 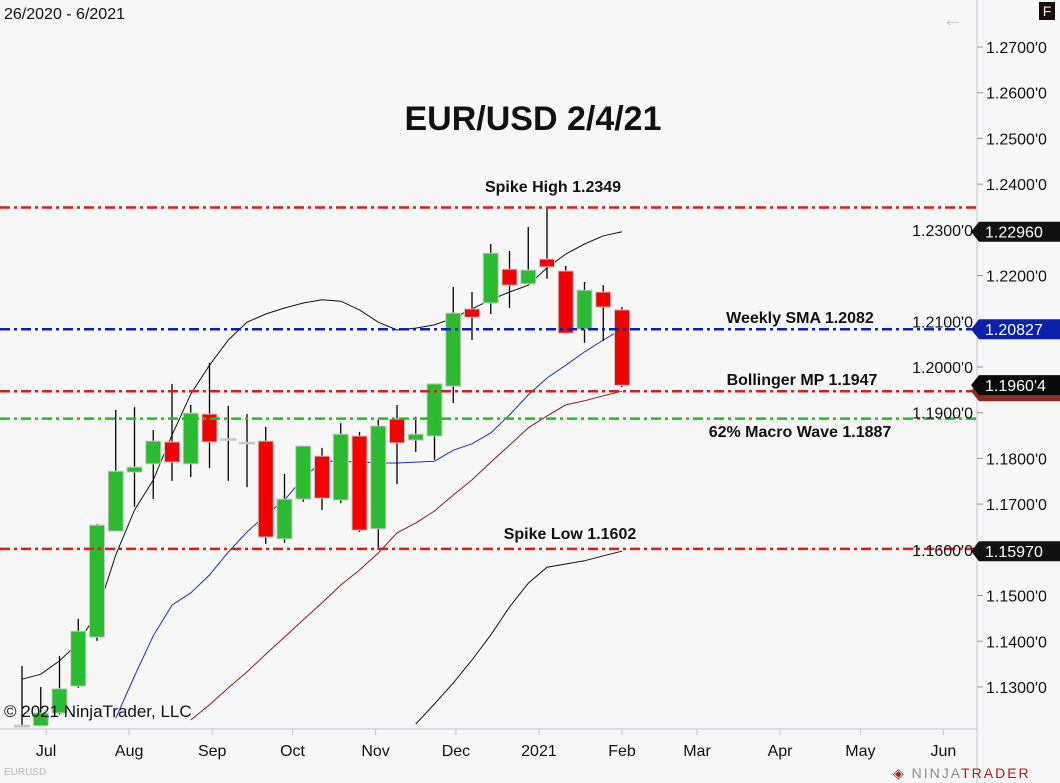 What do you see at coordinates (942, 551) in the screenshot?
I see `y-tick-label: 1.1600'0` at bounding box center [942, 551].